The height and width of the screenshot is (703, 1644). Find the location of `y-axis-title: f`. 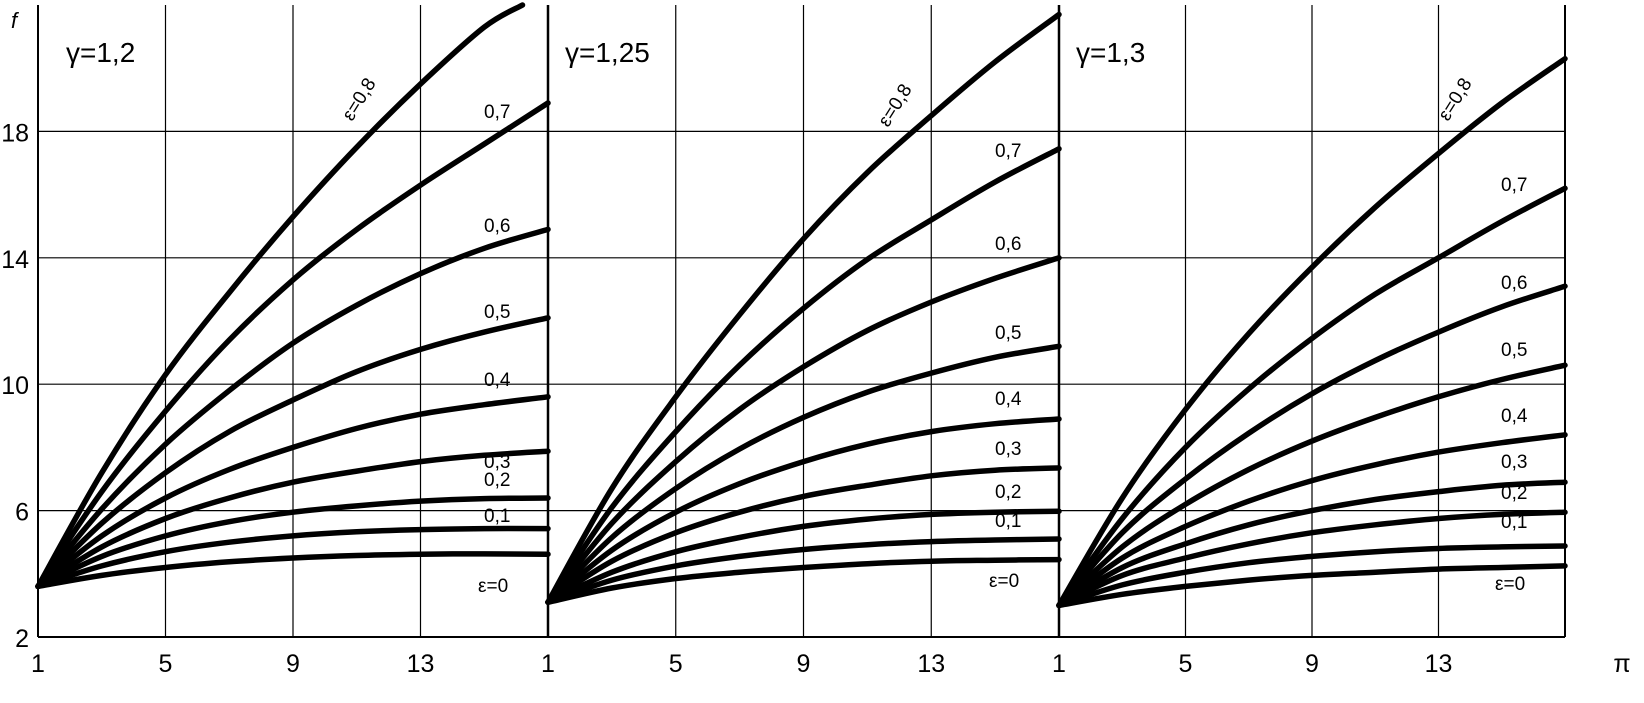

y-axis-title: f is located at coordinates (15, 20).